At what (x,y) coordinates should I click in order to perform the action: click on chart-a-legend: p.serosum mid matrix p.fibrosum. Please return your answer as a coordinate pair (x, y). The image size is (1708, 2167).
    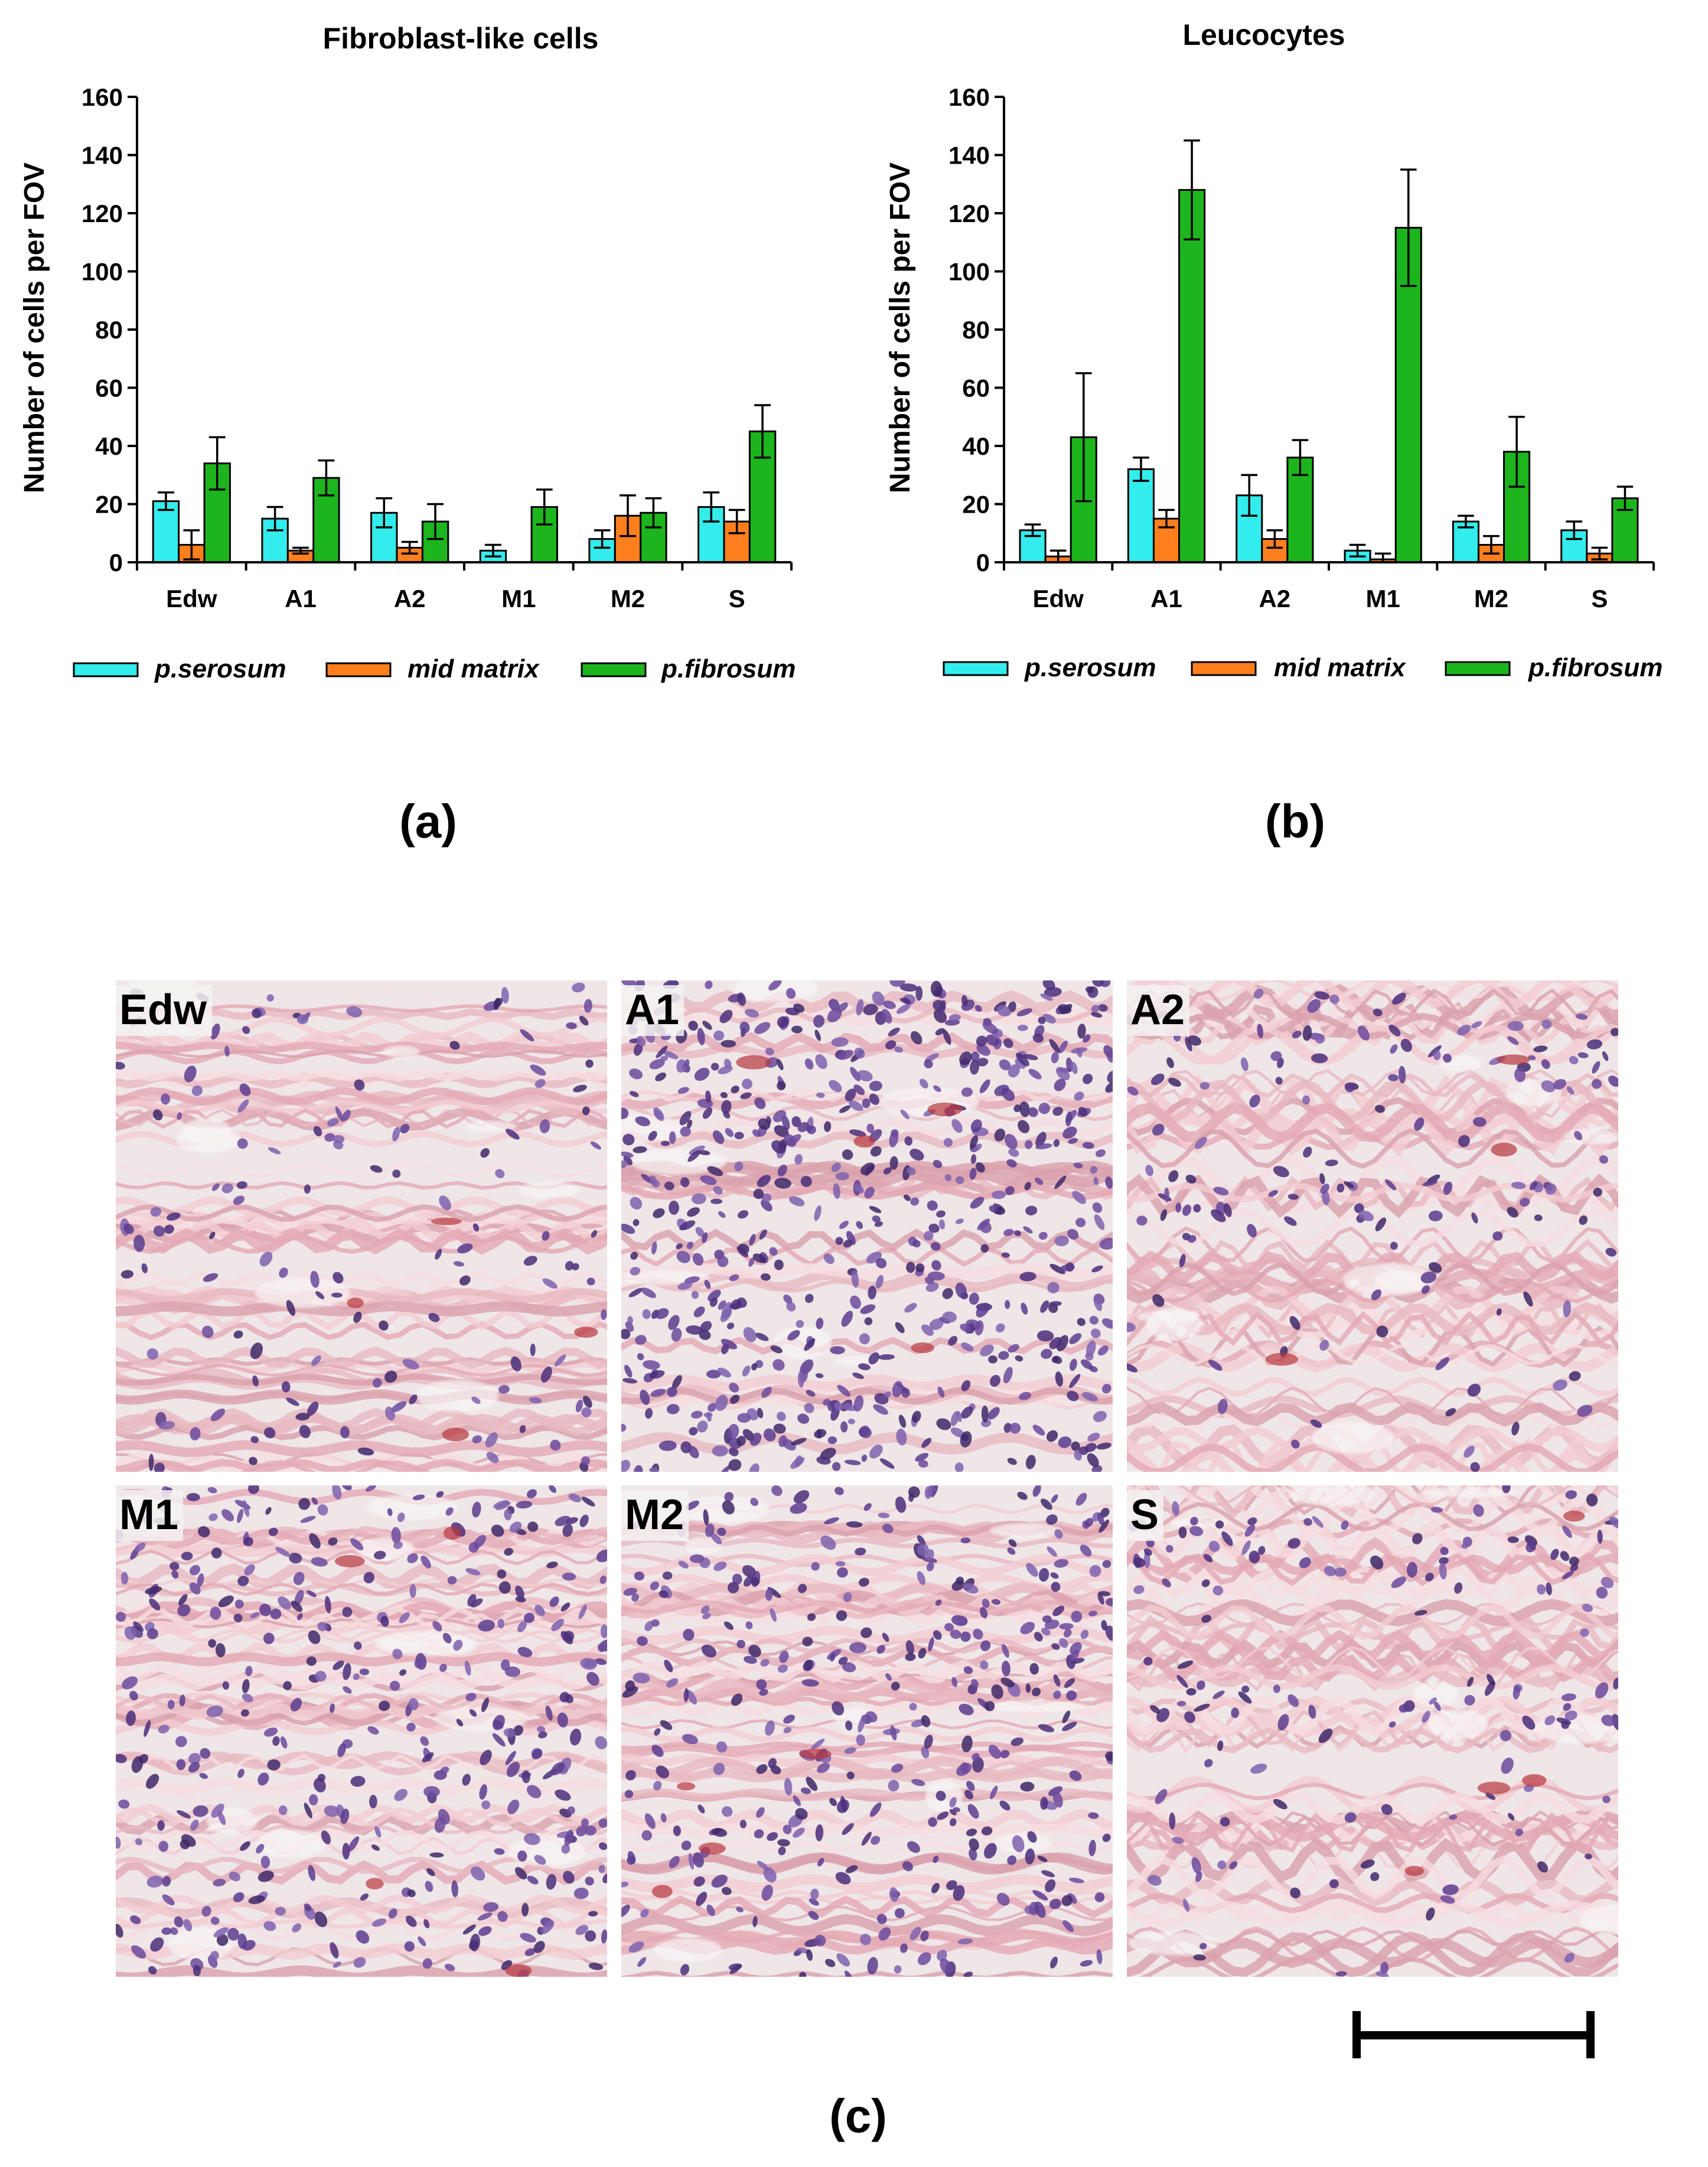
    Looking at the image, I should click on (434, 669).